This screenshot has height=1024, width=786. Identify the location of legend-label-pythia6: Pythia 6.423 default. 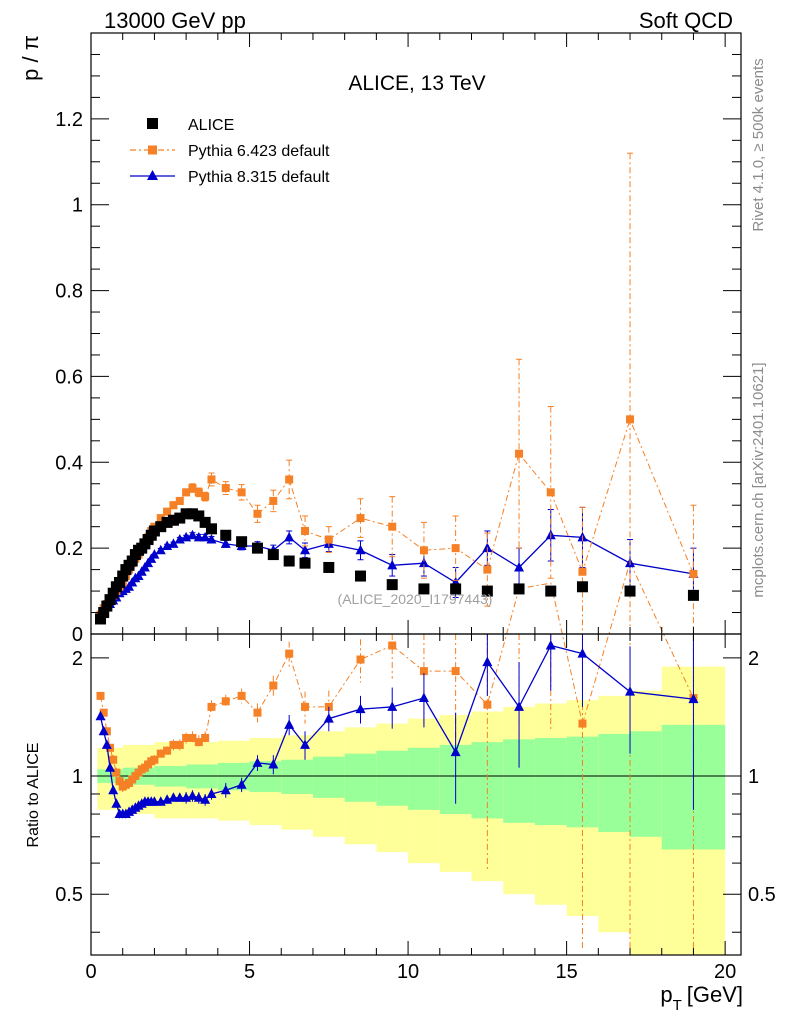
(259, 151).